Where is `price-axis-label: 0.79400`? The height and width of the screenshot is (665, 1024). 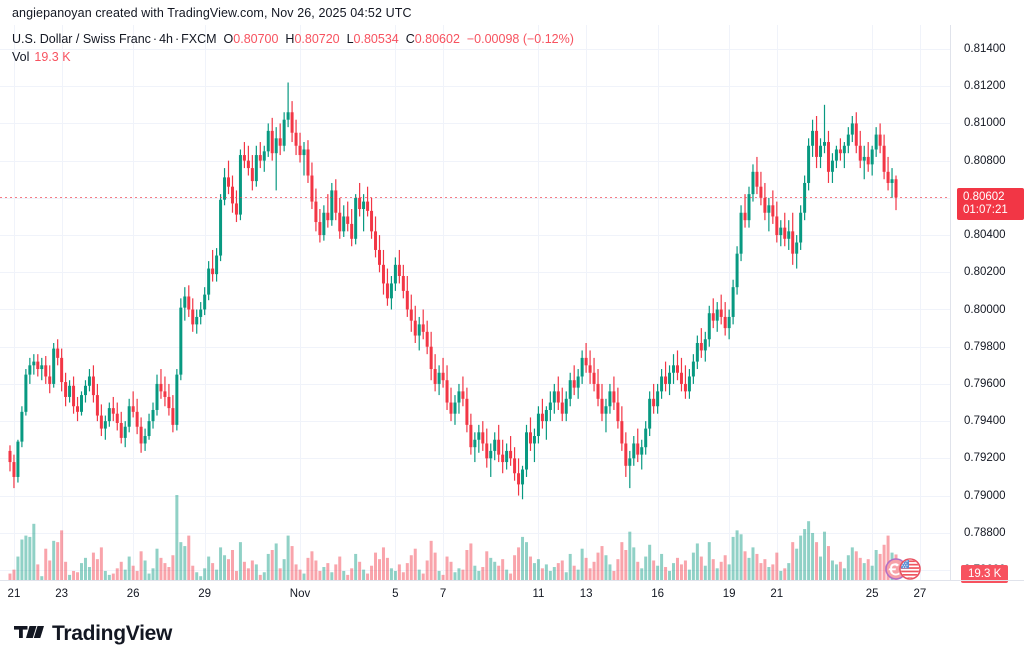 price-axis-label: 0.79400 is located at coordinates (985, 421).